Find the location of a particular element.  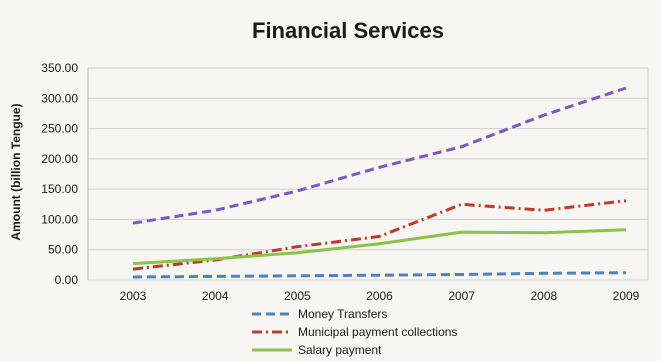

x-tick-label: 2007 is located at coordinates (461, 296).